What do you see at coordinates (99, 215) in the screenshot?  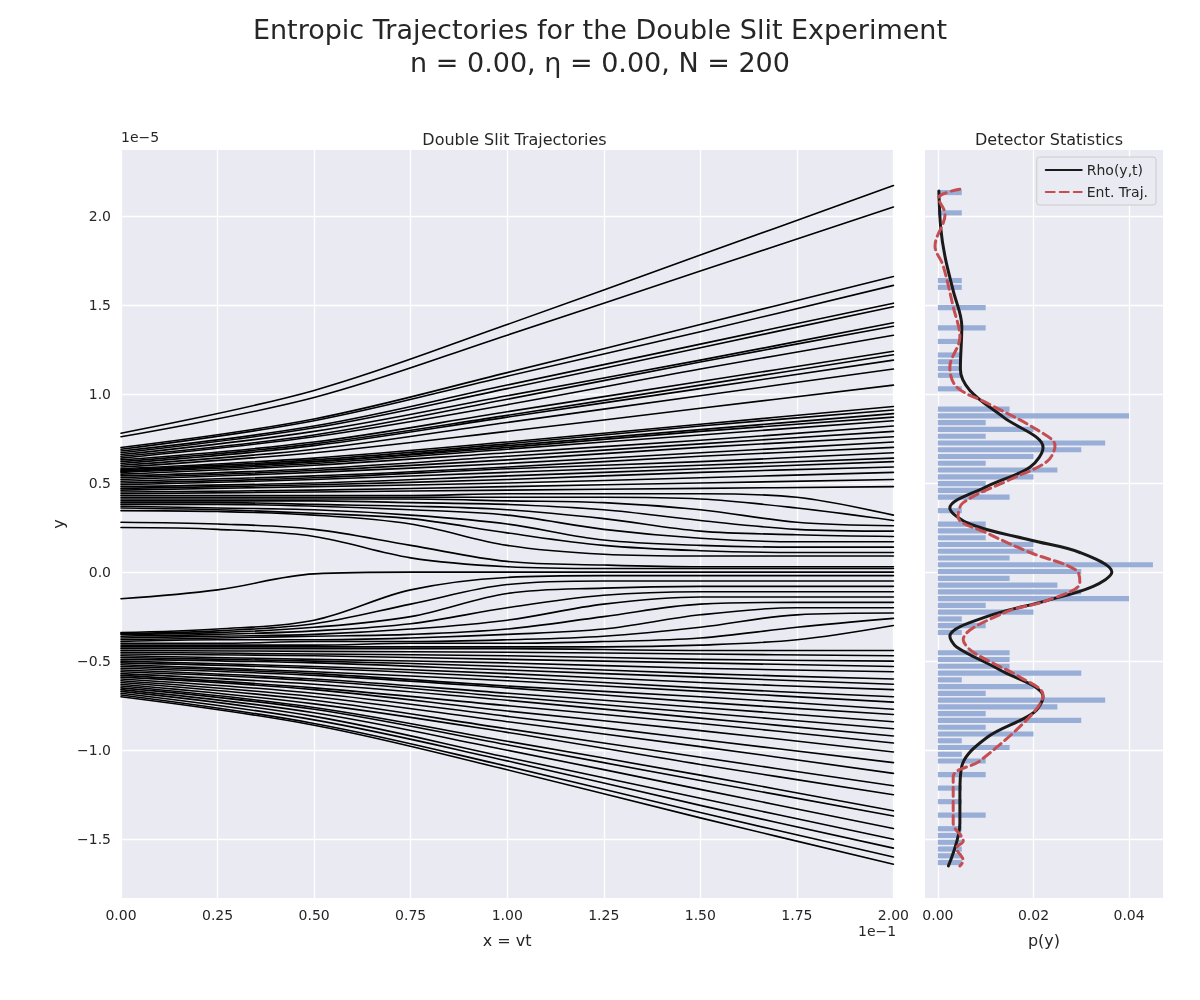 I see `y-tick-label: 2.0` at bounding box center [99, 215].